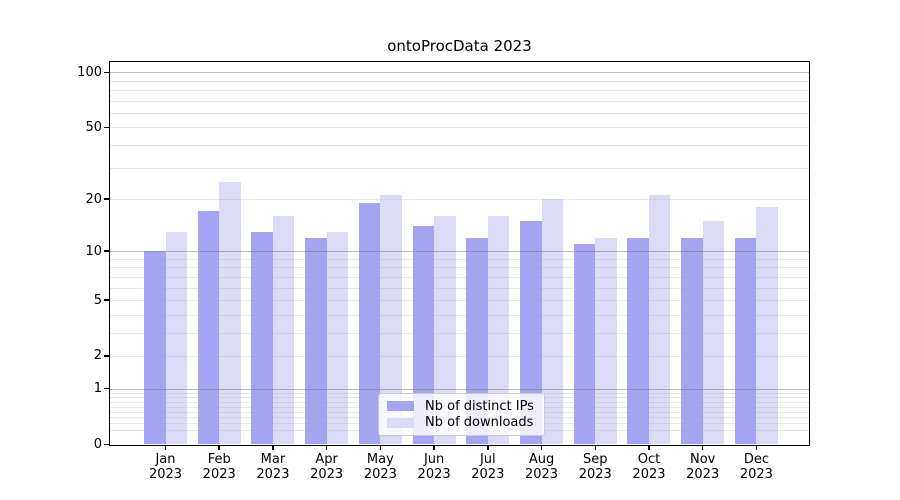  Describe the element at coordinates (337, 338) in the screenshot. I see `bar-apr-downloads` at that location.